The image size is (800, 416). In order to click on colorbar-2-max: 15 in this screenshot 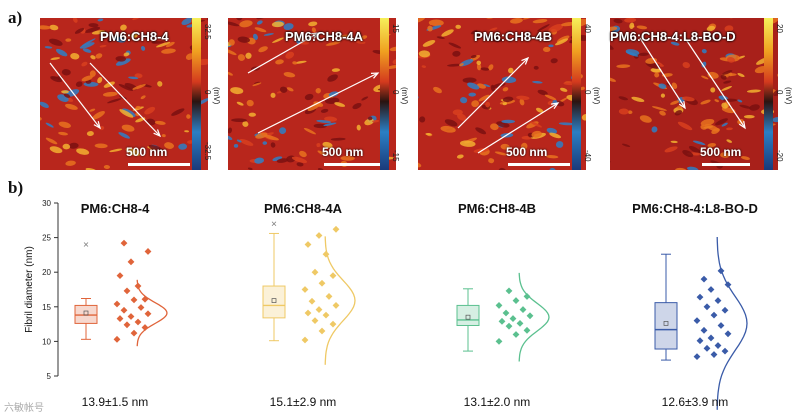, I will do `click(395, 28)`.